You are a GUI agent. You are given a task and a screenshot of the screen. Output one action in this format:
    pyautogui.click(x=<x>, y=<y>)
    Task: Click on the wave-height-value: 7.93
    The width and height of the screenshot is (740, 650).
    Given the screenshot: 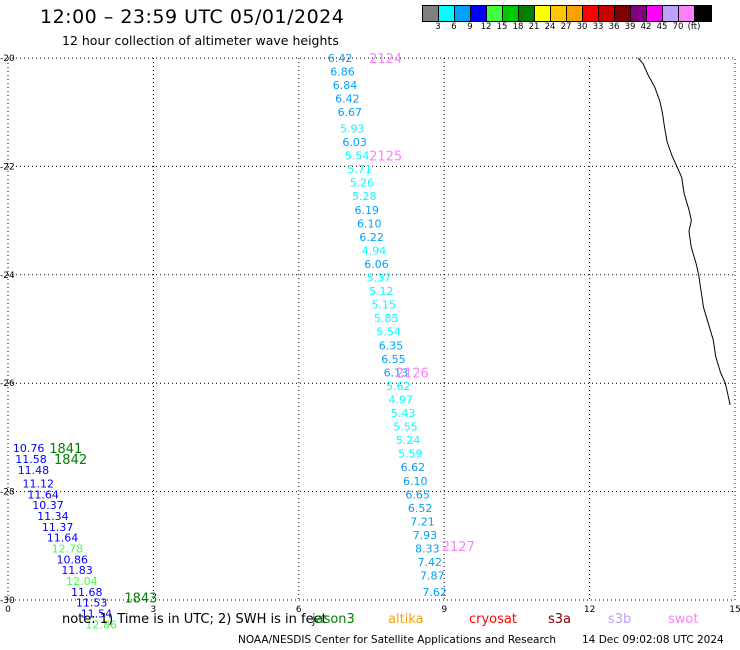 What is the action you would take?
    pyautogui.click(x=425, y=535)
    